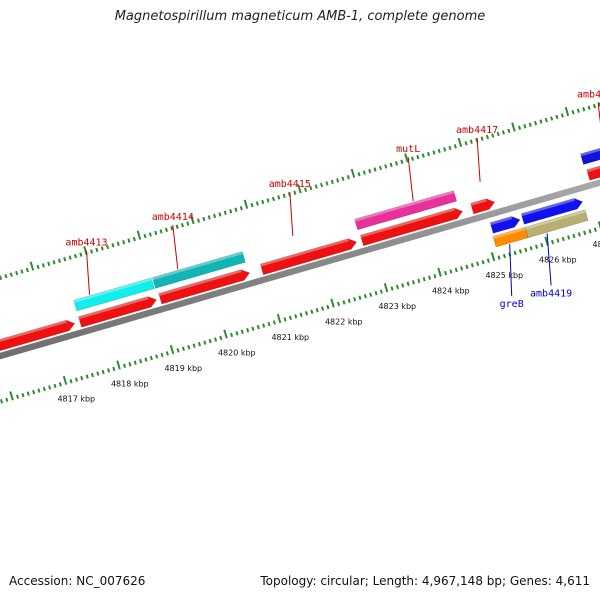 This screenshot has height=600, width=600. I want to click on gene-label-amb4419: amb4419, so click(551, 293).